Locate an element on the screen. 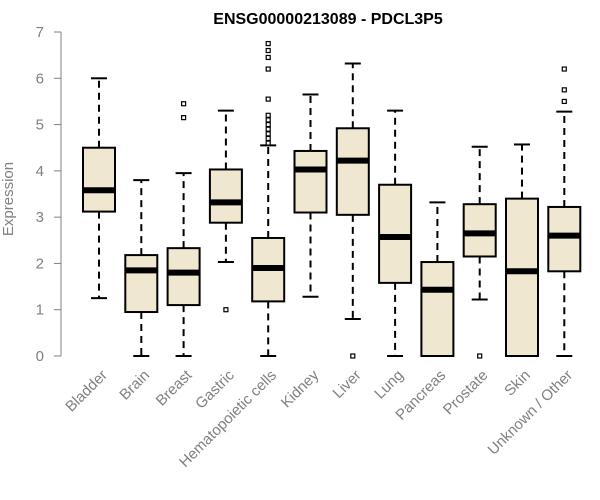  y-tick-label: 0 is located at coordinates (40, 356).